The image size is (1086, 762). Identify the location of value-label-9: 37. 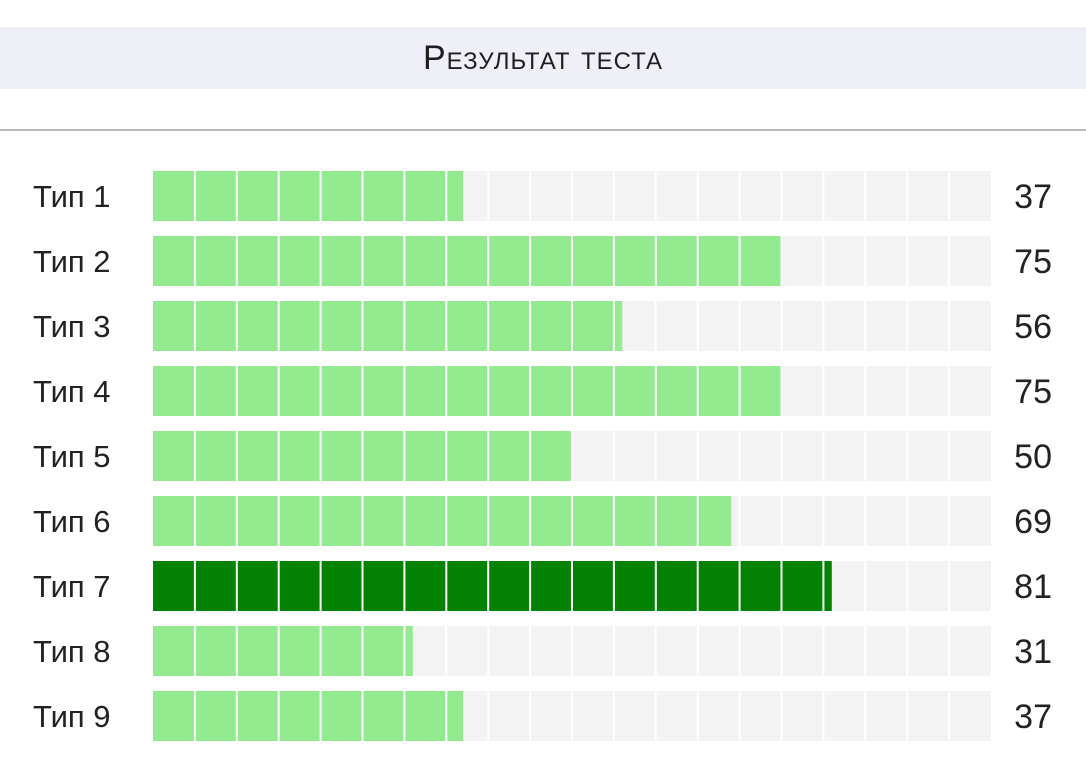
(1033, 717).